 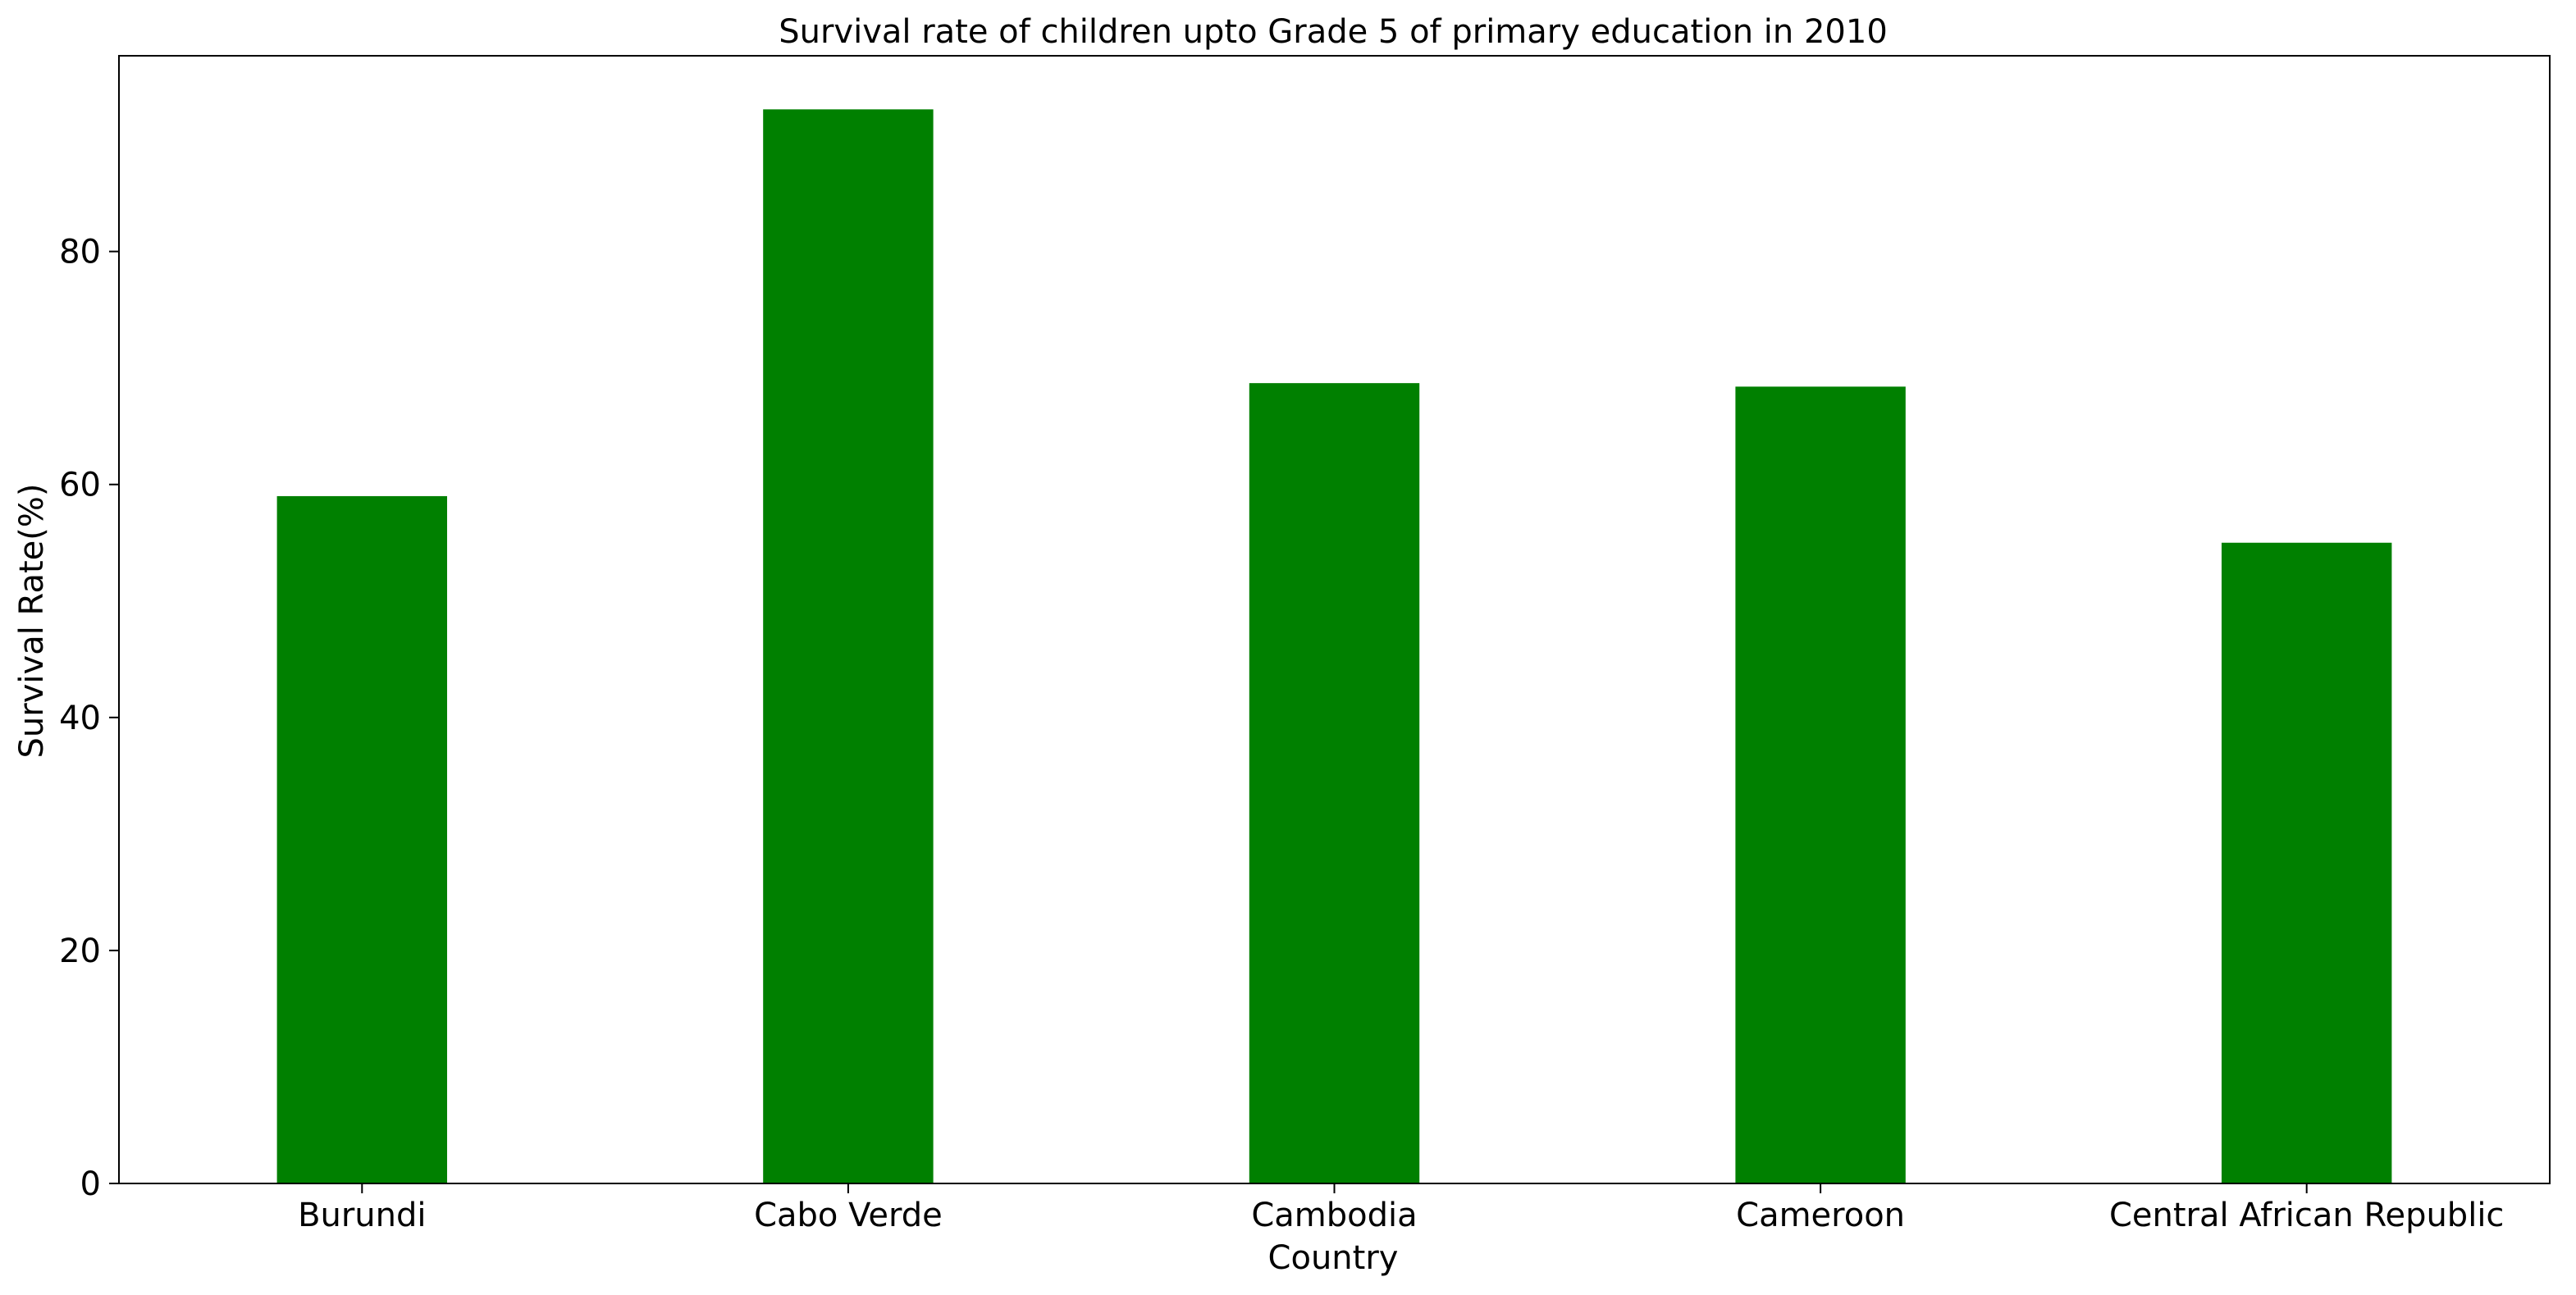 What do you see at coordinates (80, 485) in the screenshot?
I see `y-tick-label: 60` at bounding box center [80, 485].